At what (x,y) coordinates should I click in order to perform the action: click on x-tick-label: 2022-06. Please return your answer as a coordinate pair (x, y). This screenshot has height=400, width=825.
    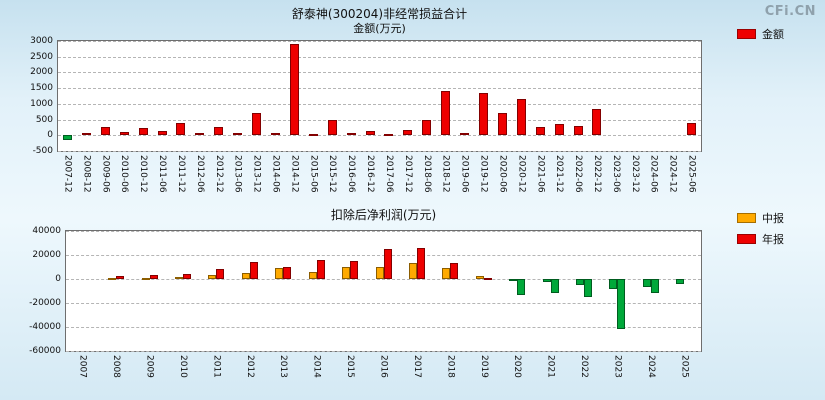
    Looking at the image, I should click on (578, 174).